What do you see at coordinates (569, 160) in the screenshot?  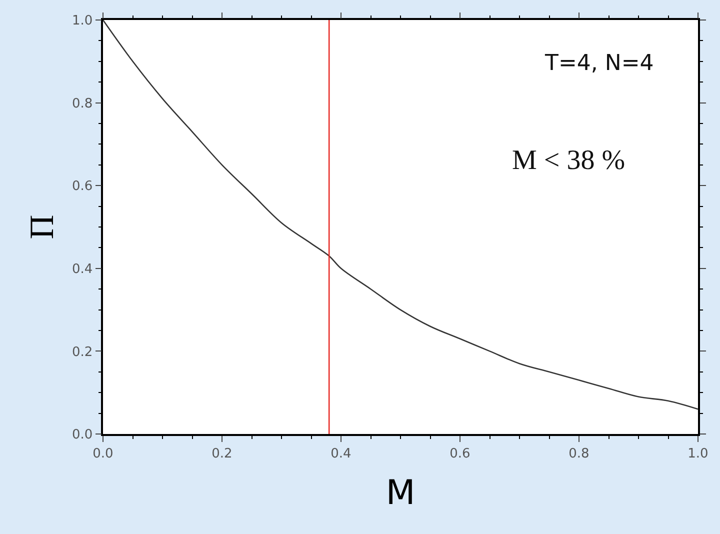 I see `annotation: M < 38 %` at bounding box center [569, 160].